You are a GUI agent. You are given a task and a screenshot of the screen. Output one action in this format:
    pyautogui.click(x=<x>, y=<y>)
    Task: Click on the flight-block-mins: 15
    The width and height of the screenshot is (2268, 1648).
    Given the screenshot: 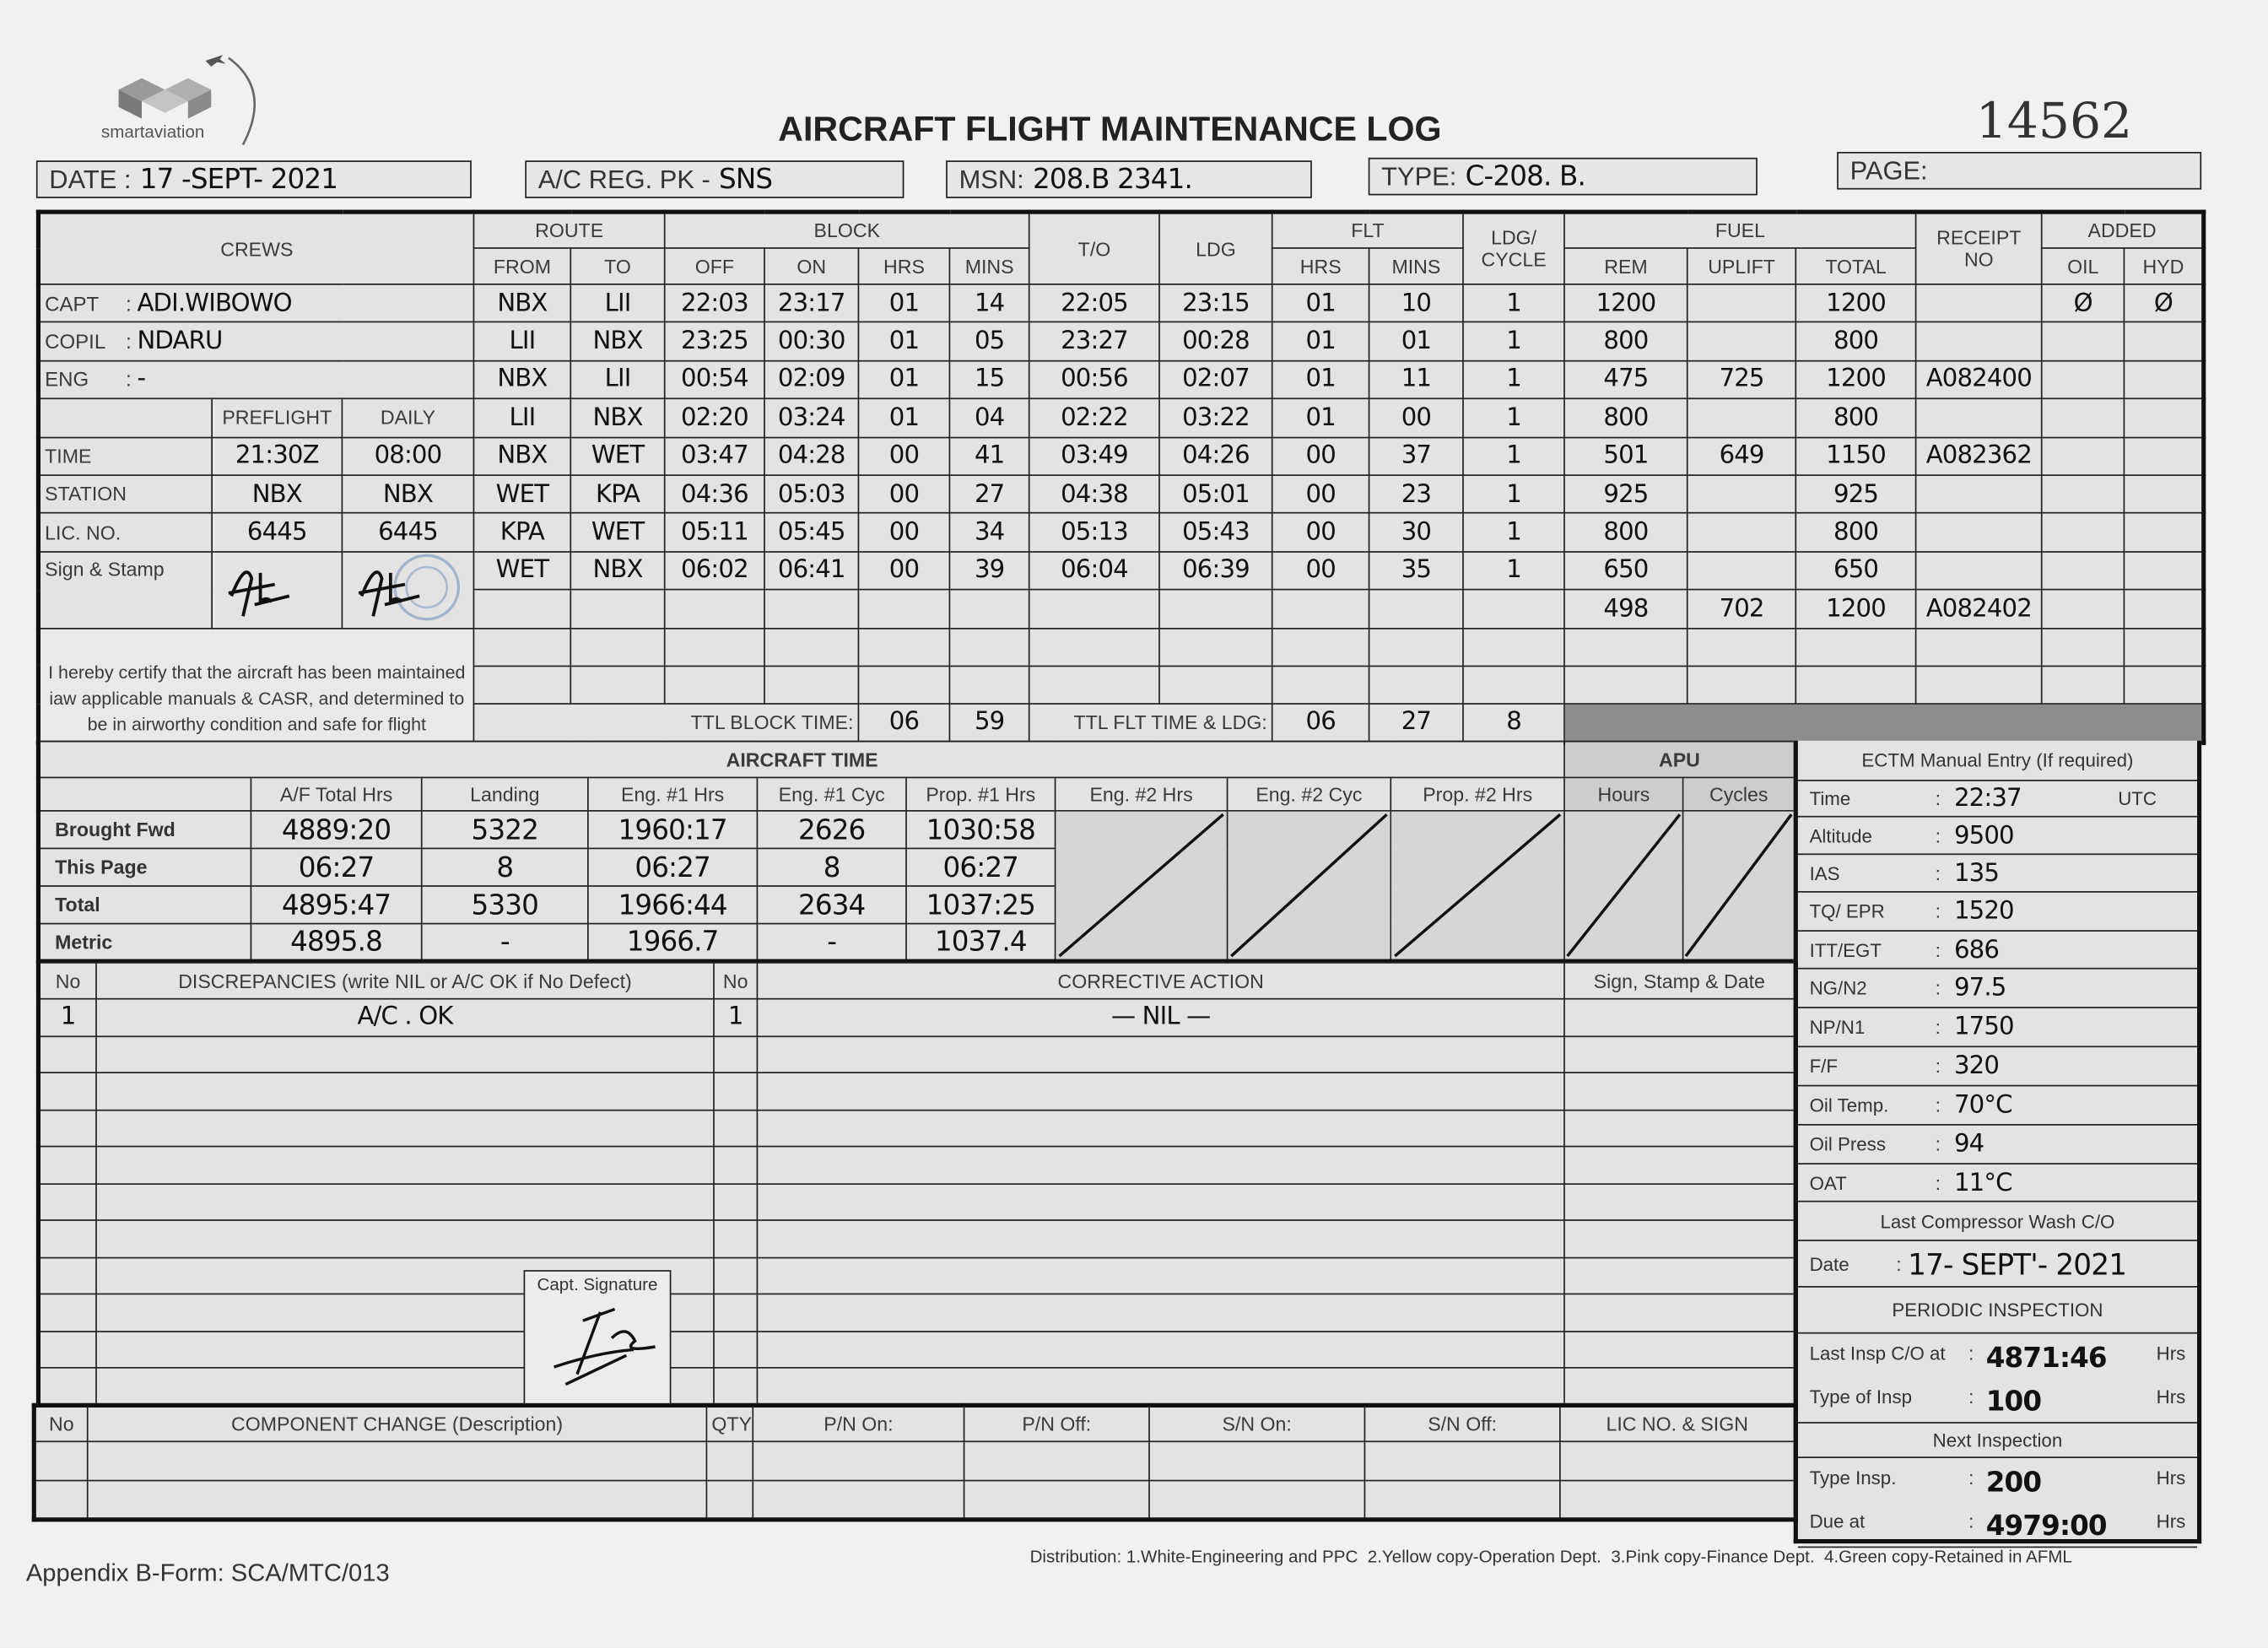 What is the action you would take?
    pyautogui.click(x=989, y=379)
    